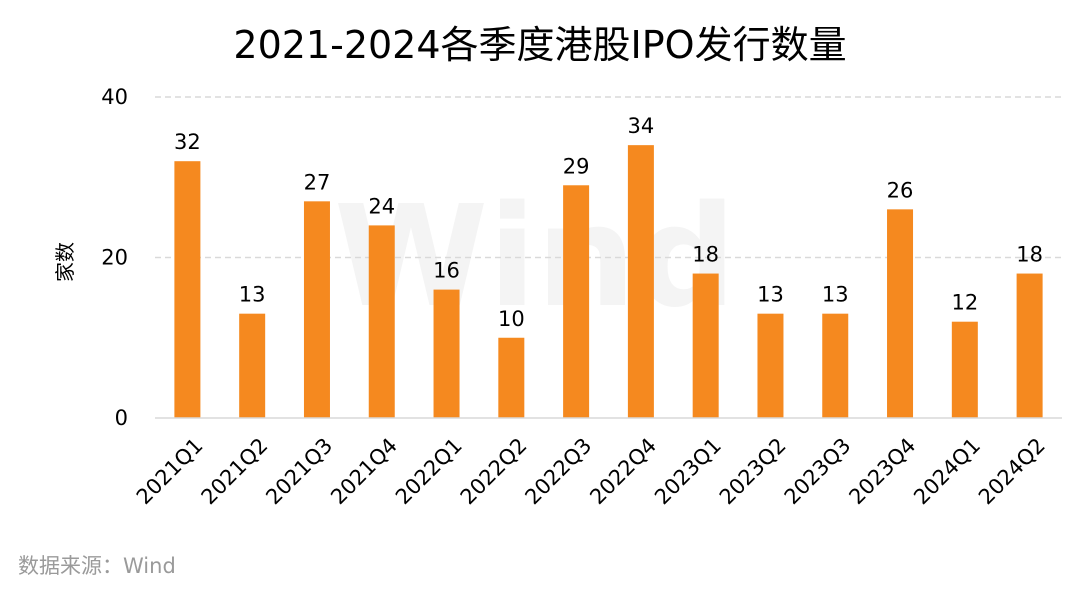 This screenshot has width=1080, height=597. I want to click on data-label-2022Q3: 29, so click(576, 166).